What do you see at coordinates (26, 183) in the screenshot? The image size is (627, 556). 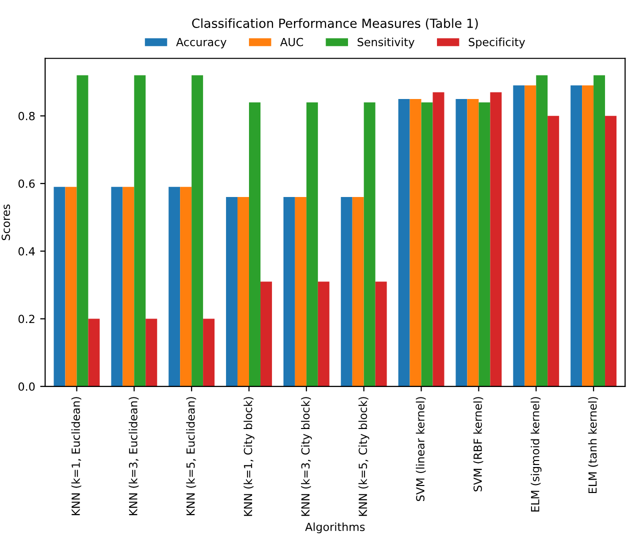 I see `y-tick-label: 0.6` at bounding box center [26, 183].